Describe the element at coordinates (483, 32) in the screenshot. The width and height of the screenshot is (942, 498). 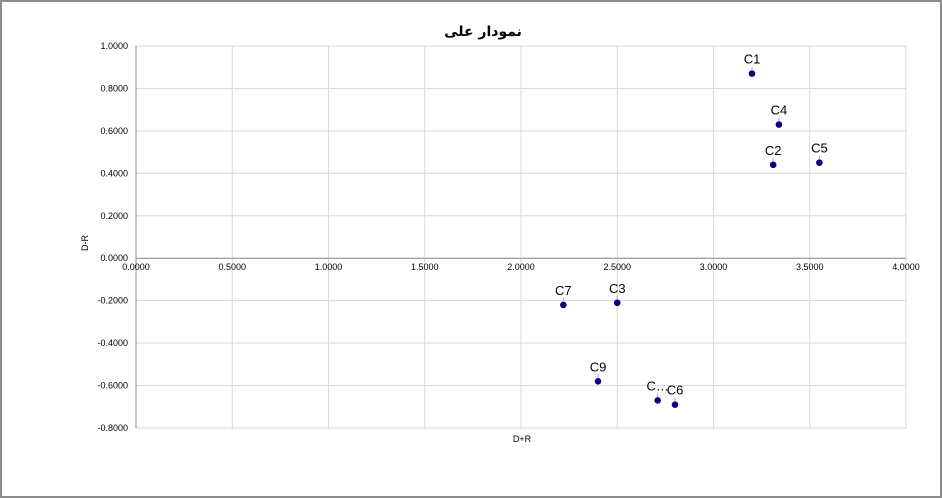
I see `chart-title: نمودار علی` at that location.